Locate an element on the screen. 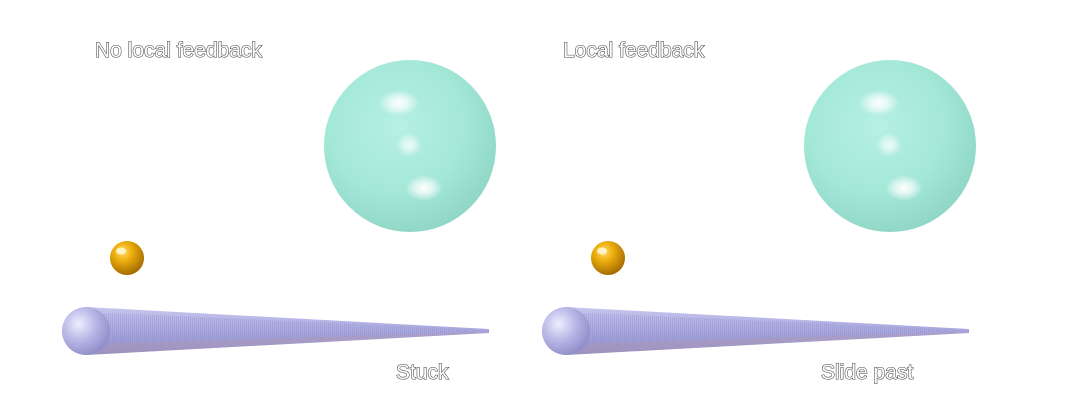  panel-title-no-local-feedback: No local feedback is located at coordinates (178, 50).